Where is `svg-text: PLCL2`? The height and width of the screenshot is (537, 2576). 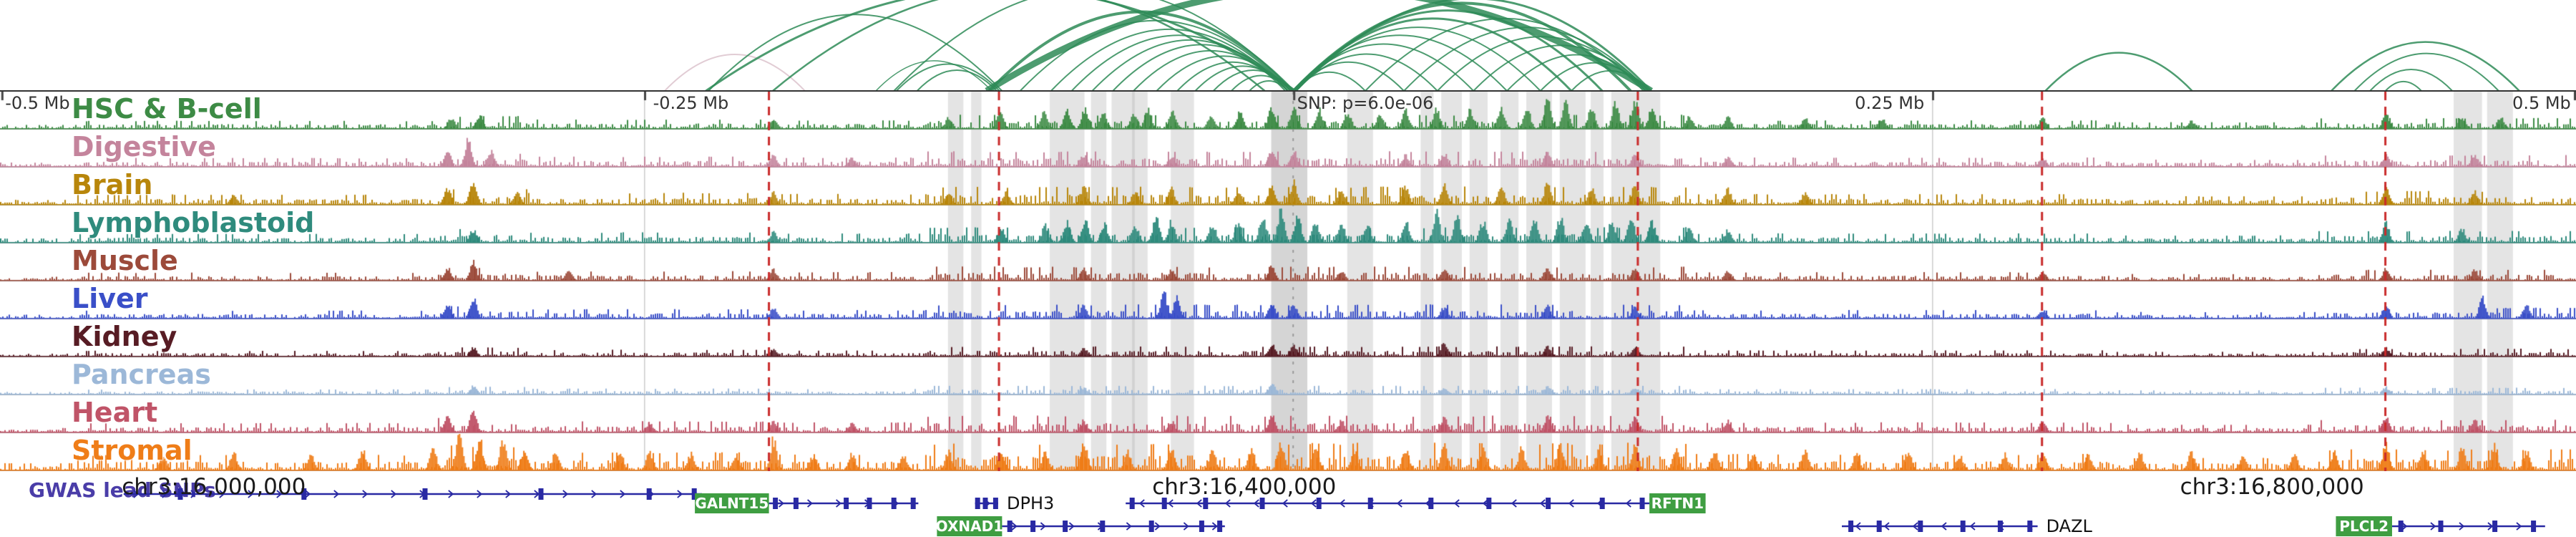 svg-text: PLCL2 is located at coordinates (2364, 526).